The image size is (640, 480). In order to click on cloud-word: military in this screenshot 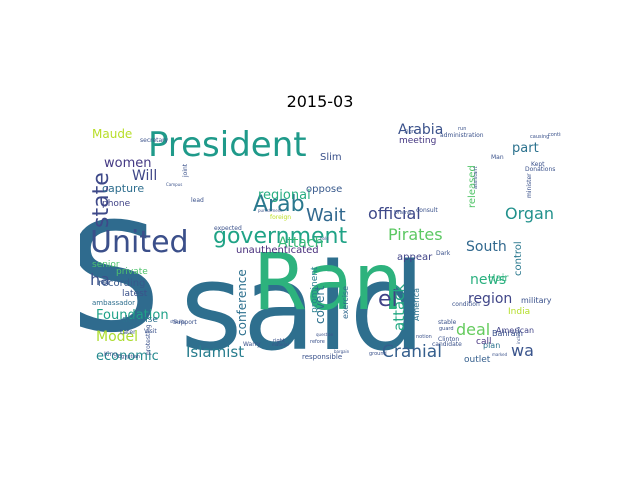, I will do `click(536, 300)`.